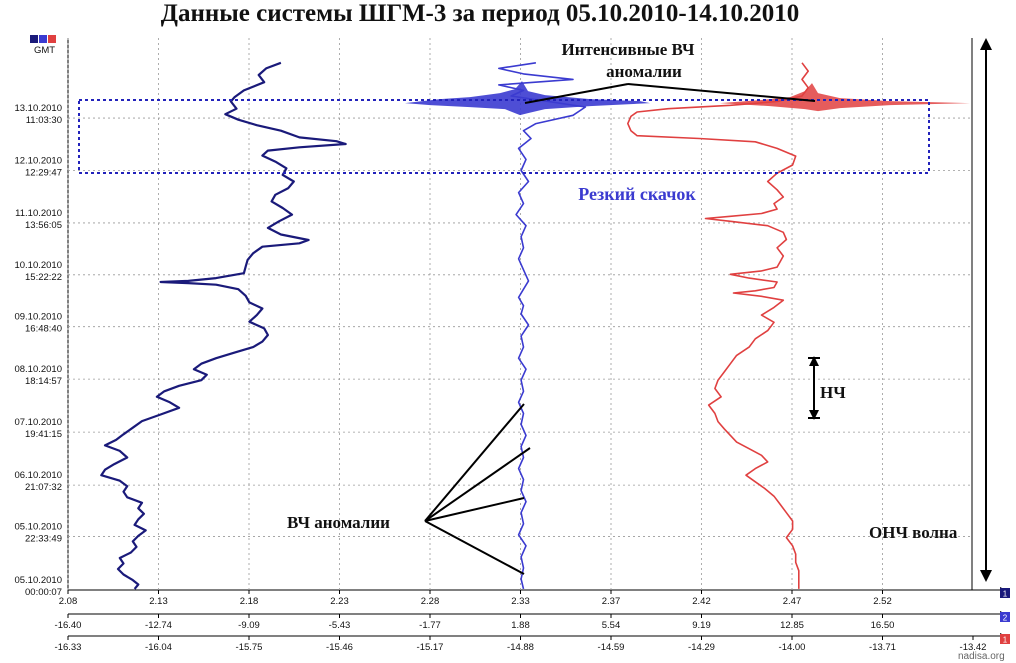  Describe the element at coordinates (637, 194) in the screenshot. I see `jump-label: Резкий скачок` at that location.